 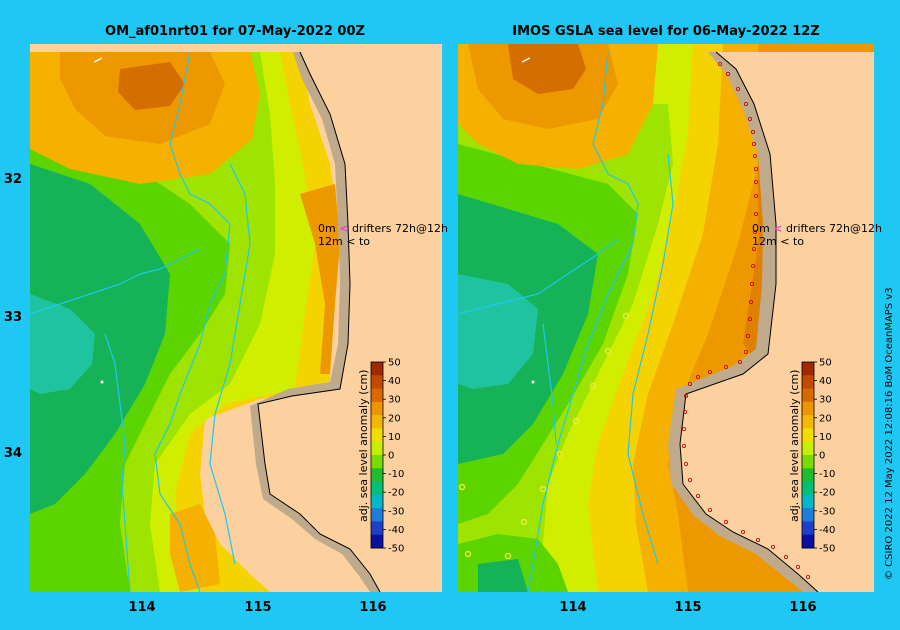 What do you see at coordinates (666, 31) in the screenshot?
I see `right-map-title: IMOS GSLA sea level for 06-May-2022 12Z` at bounding box center [666, 31].